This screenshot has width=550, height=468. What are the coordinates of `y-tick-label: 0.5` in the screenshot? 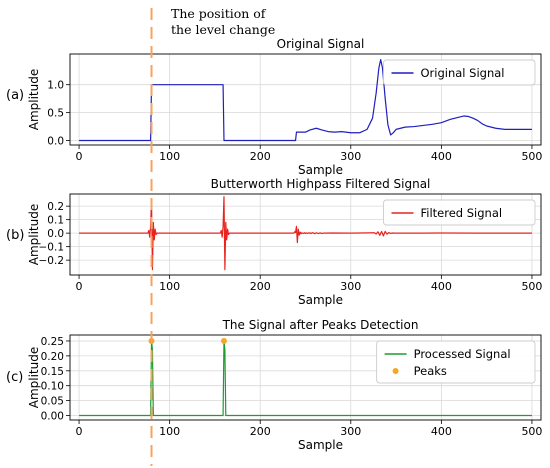 It's located at (55, 114).